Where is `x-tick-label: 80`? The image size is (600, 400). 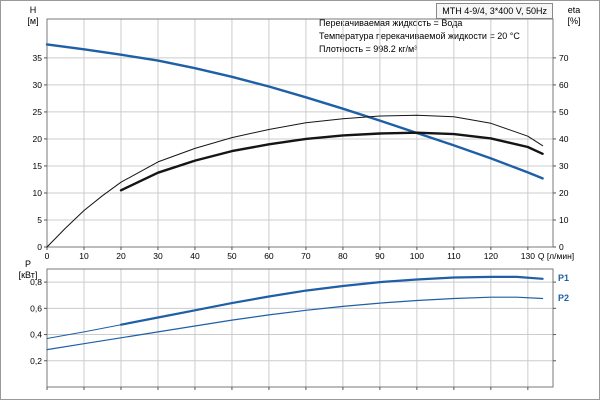 x-tick-label: 80 is located at coordinates (343, 256).